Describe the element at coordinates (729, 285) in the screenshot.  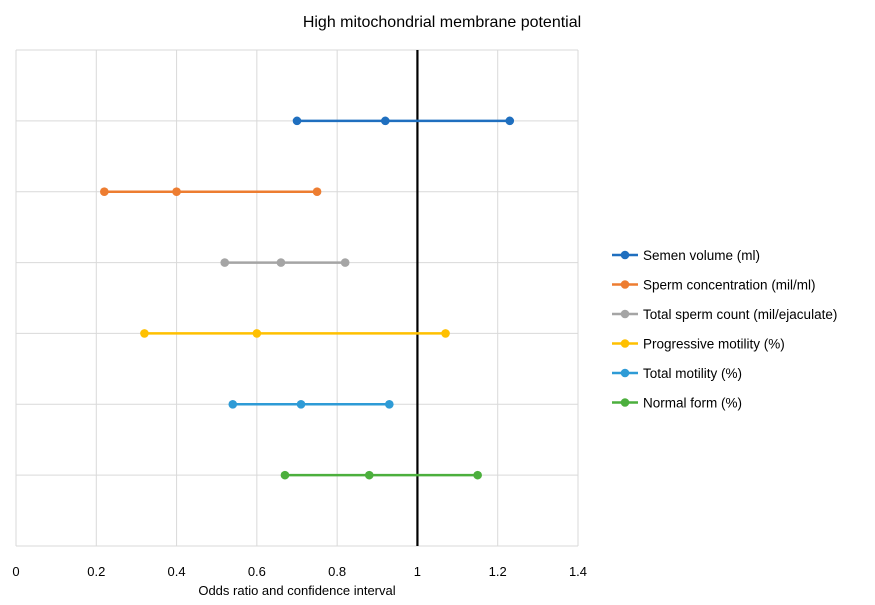
I see `legend-label: Sperm concentration (mil/ml)` at that location.